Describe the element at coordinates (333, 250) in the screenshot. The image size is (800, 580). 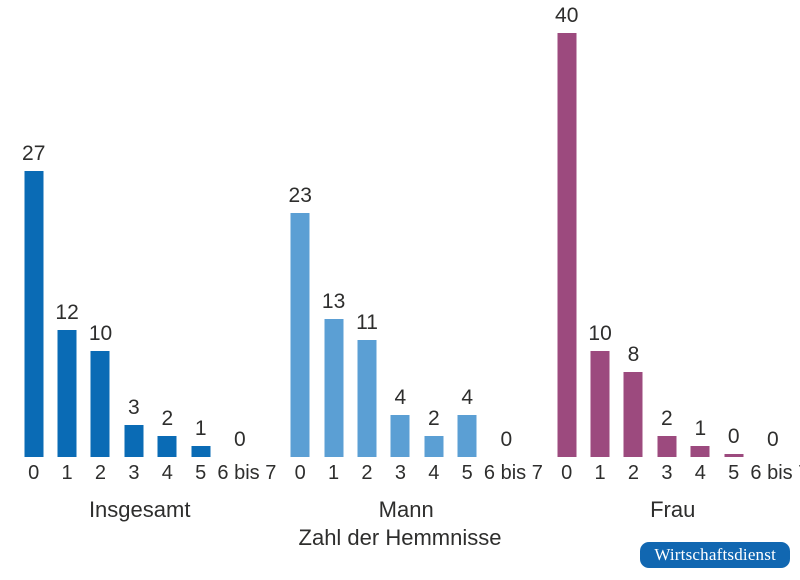
I see `category-slot: 13 1` at that location.